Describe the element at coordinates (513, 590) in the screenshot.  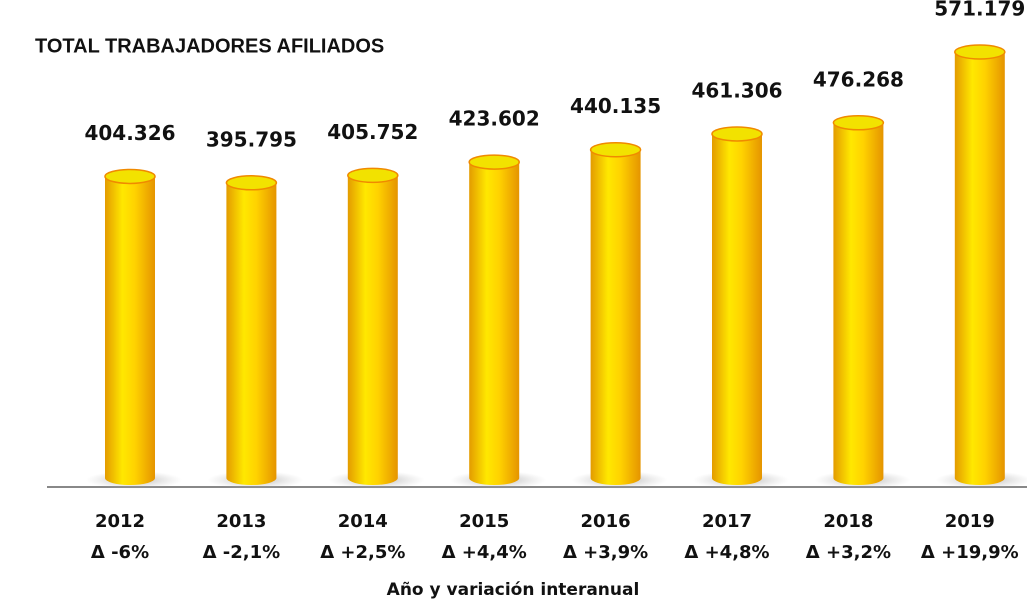
I see `x-axis-title: Año y variación interanual` at that location.